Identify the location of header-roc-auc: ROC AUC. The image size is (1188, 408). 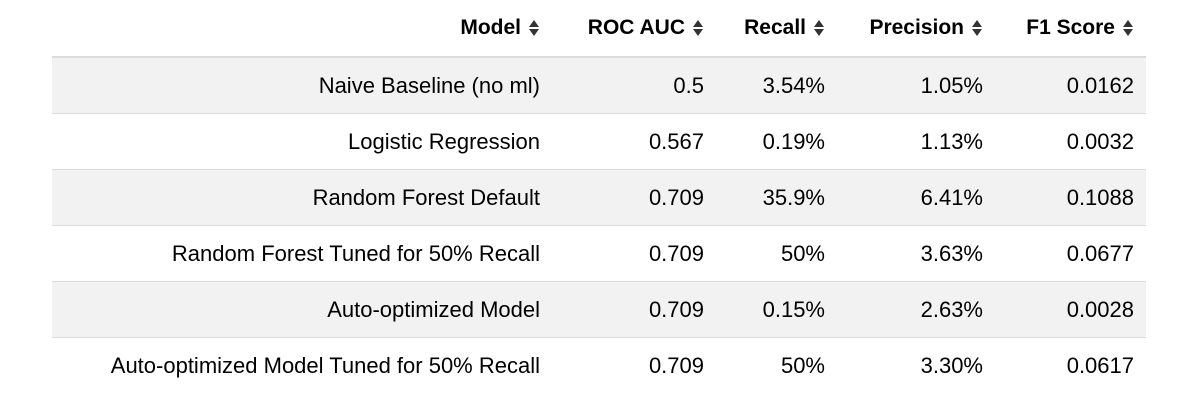
(634, 29).